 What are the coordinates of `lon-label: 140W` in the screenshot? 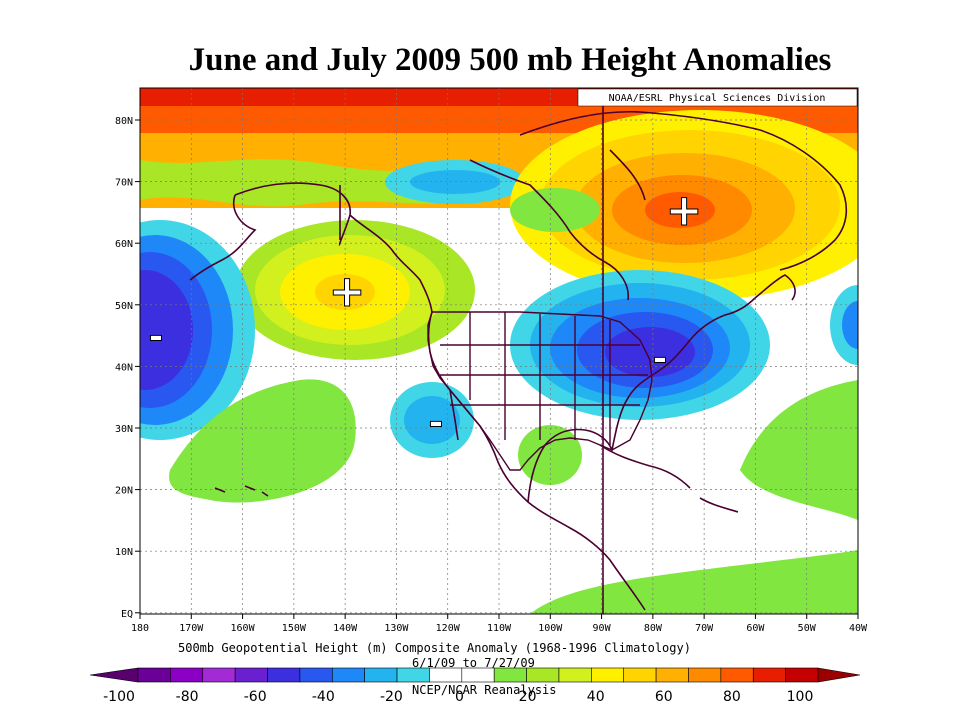 It's located at (345, 628).